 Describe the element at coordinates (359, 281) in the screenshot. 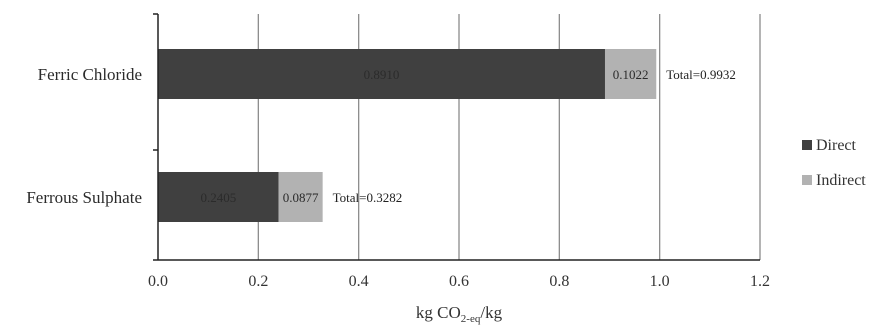

I see `x-tick-label: 0.4` at that location.